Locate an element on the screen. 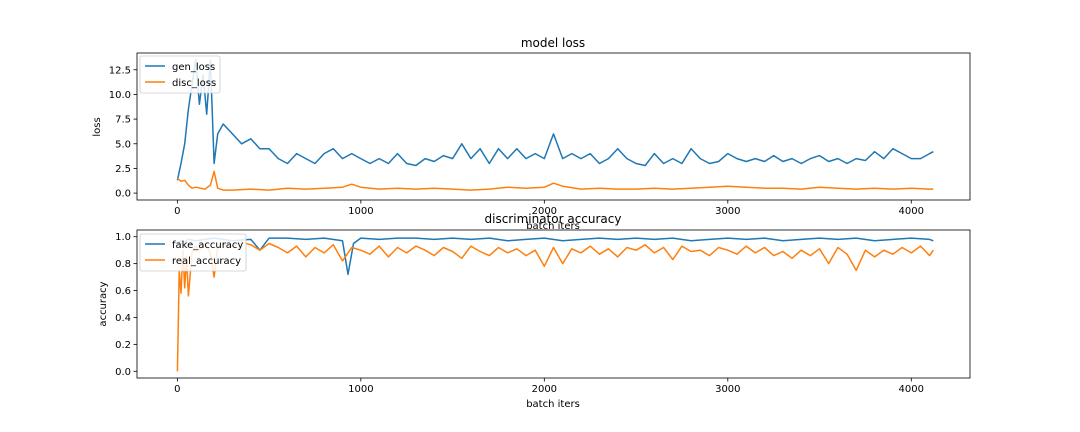 The image size is (1080, 432). accuracy-xtick-label: 4000 is located at coordinates (911, 389).